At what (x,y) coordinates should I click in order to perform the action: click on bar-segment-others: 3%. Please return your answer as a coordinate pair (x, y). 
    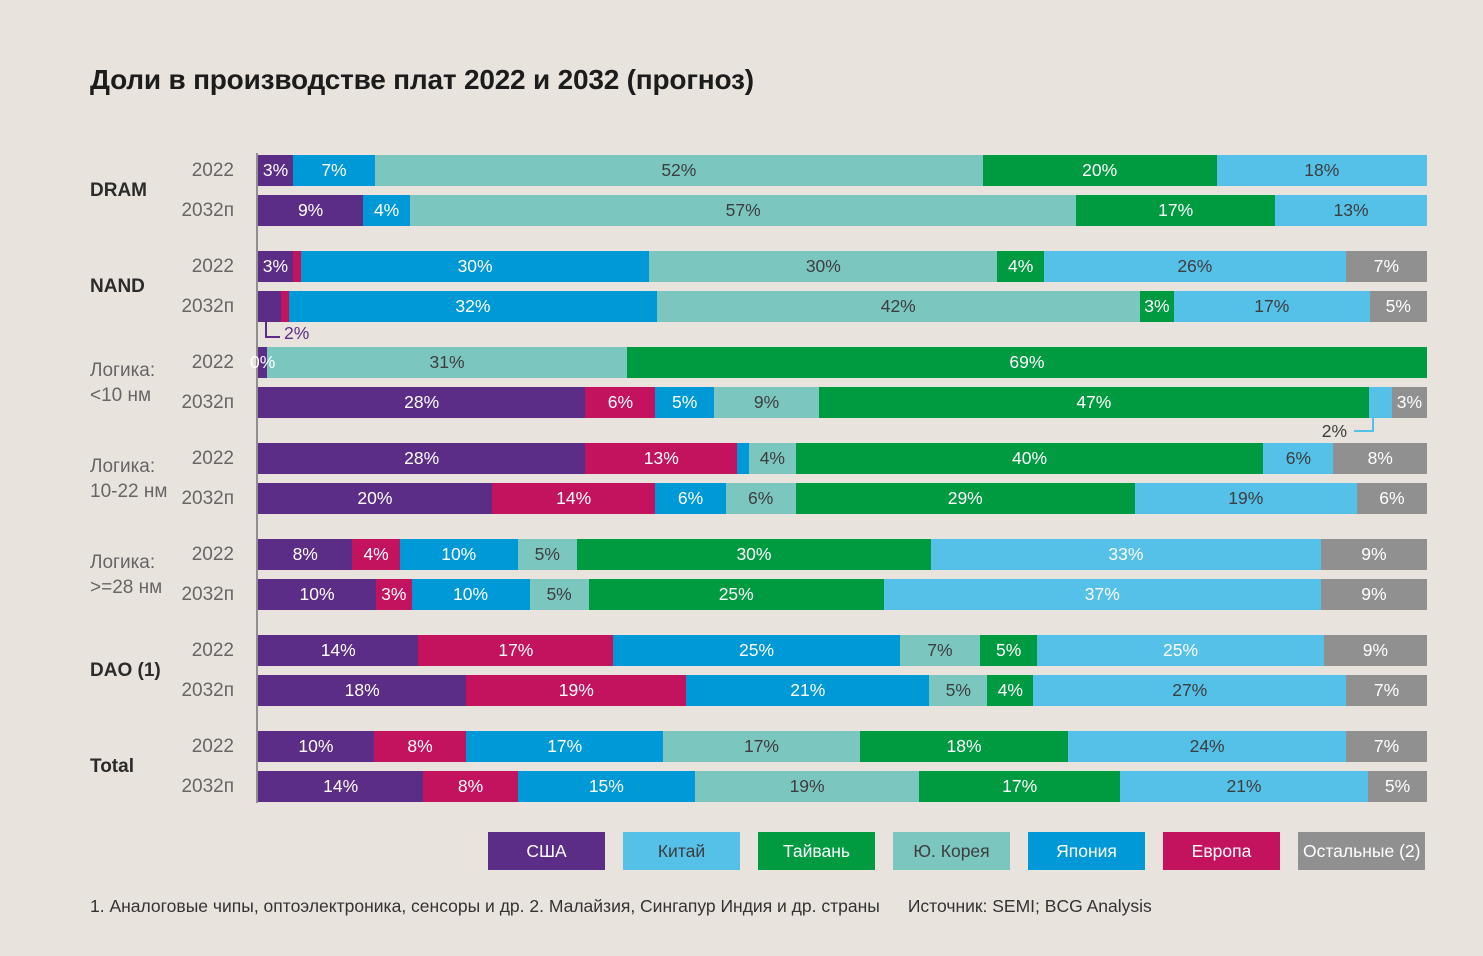
    Looking at the image, I should click on (1409, 402).